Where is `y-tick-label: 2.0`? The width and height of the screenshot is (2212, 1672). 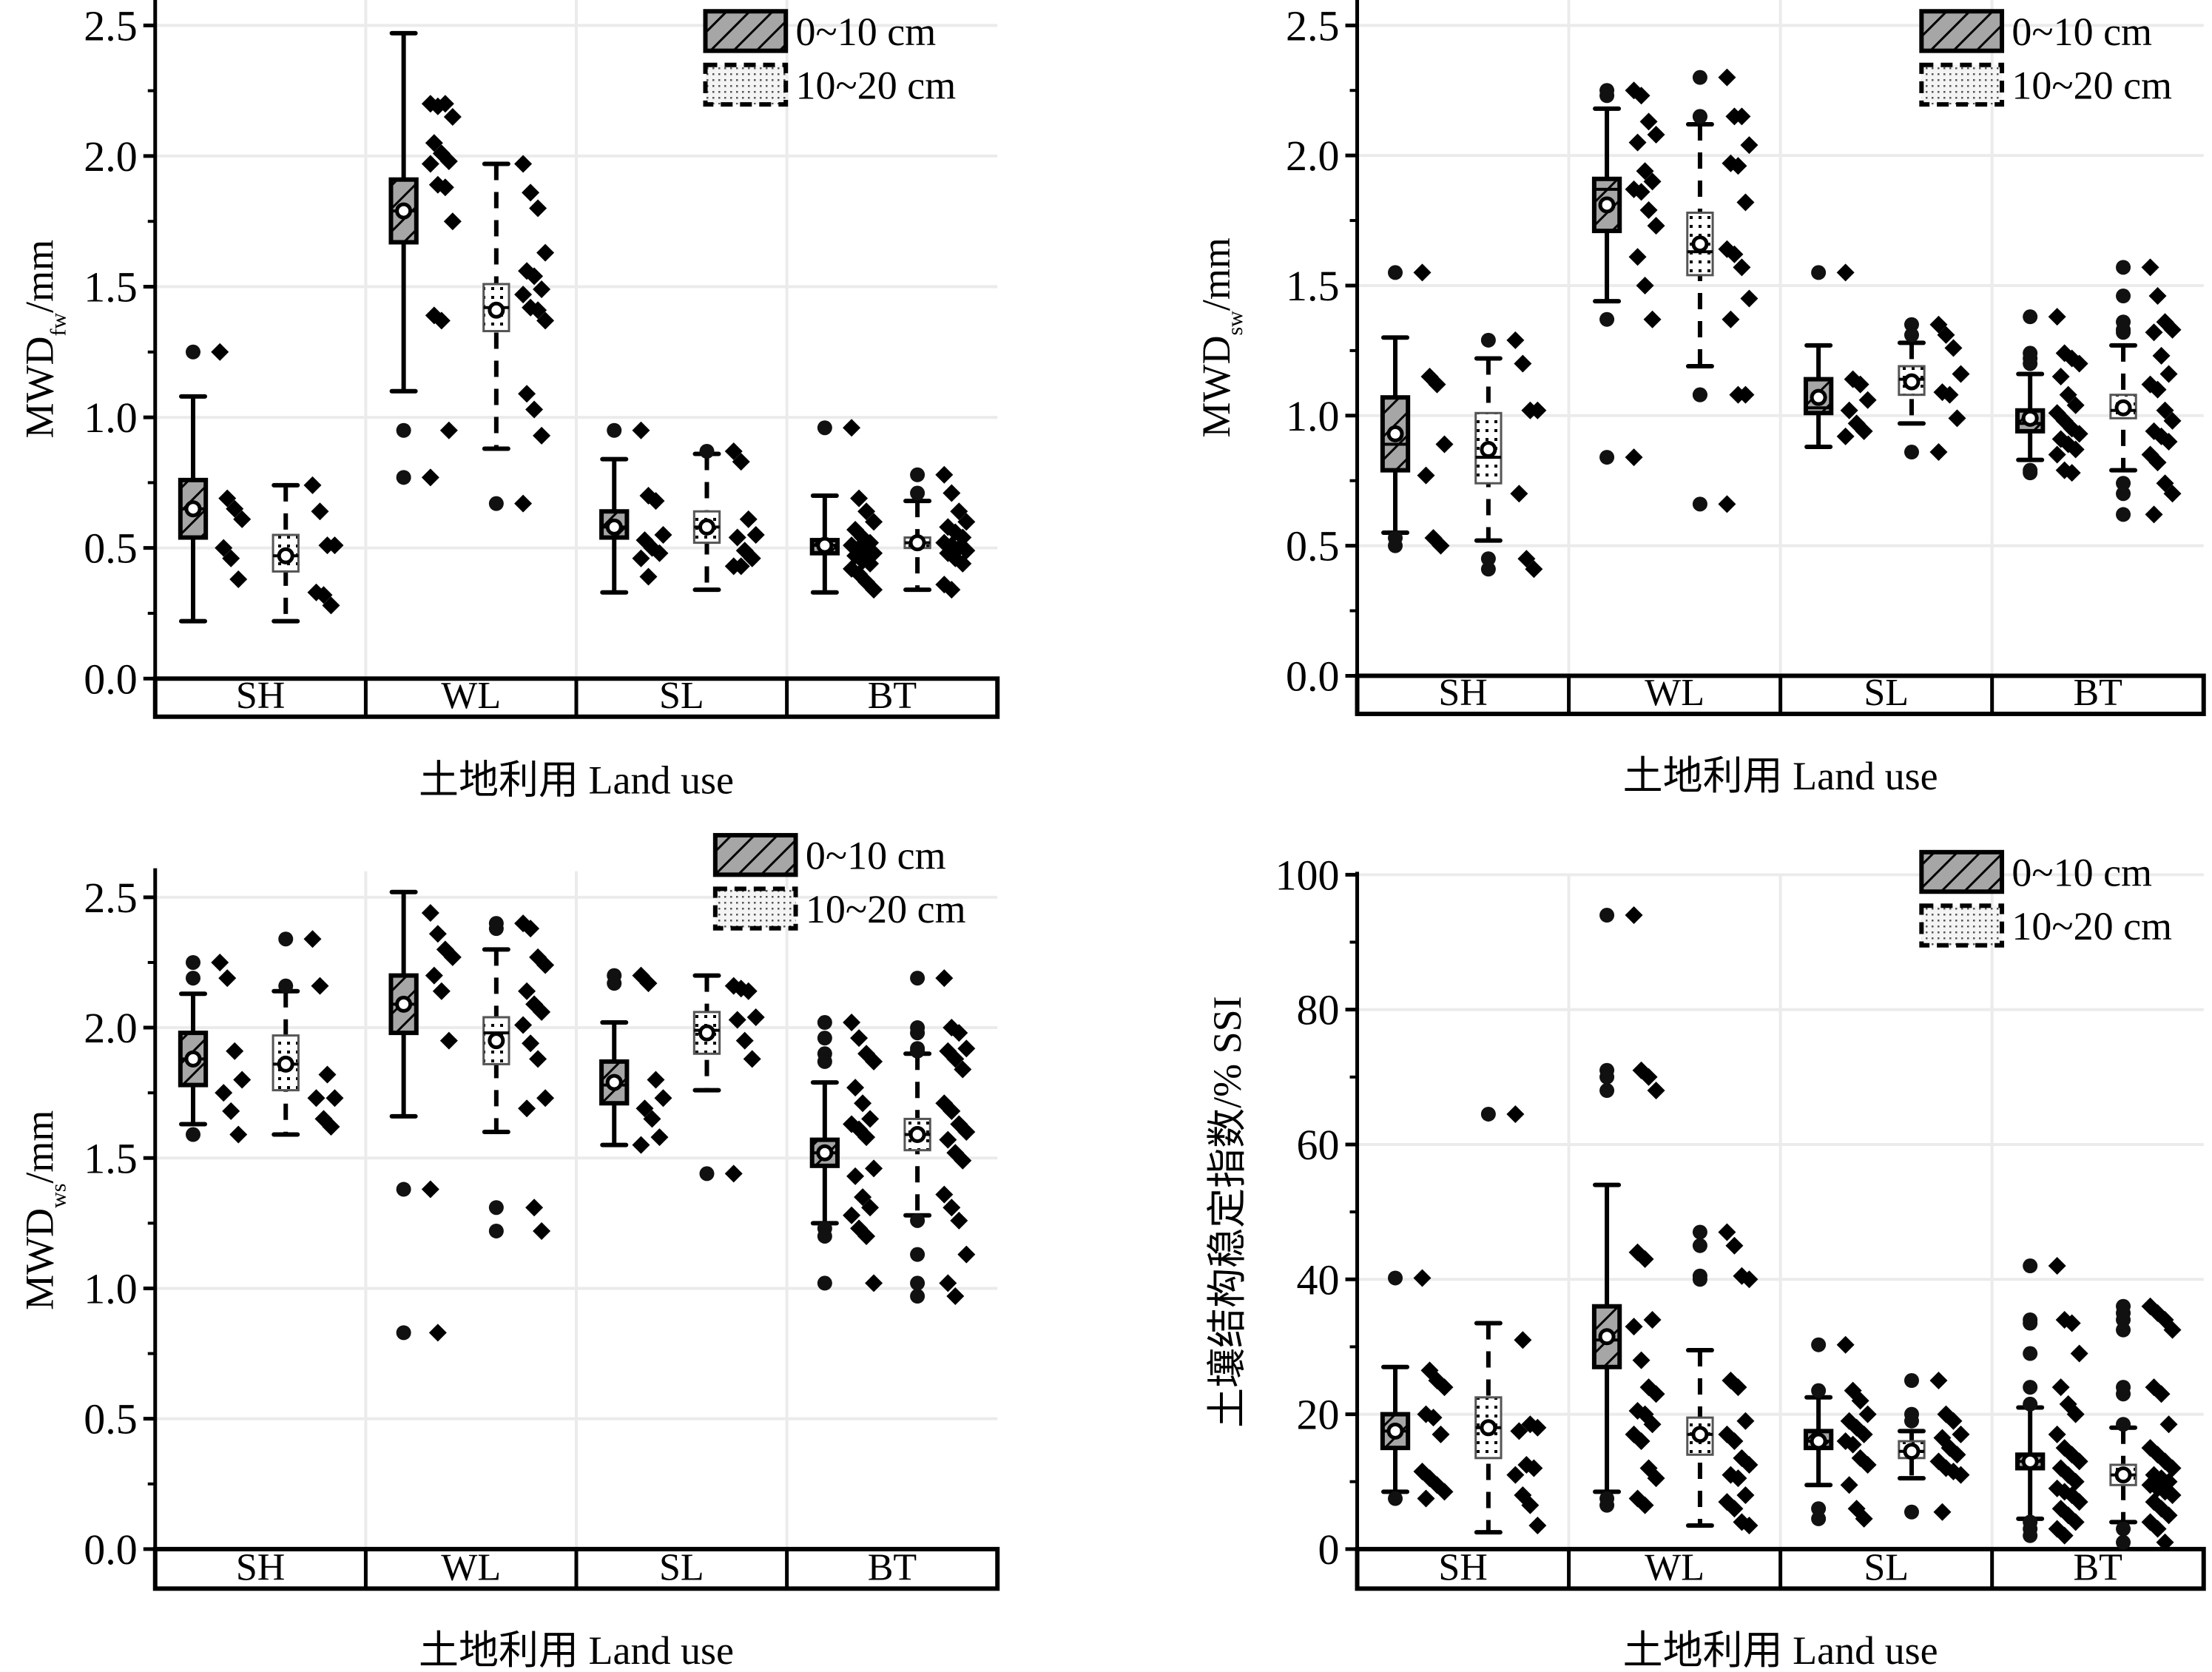
y-tick-label: 2.0 is located at coordinates (1313, 156).